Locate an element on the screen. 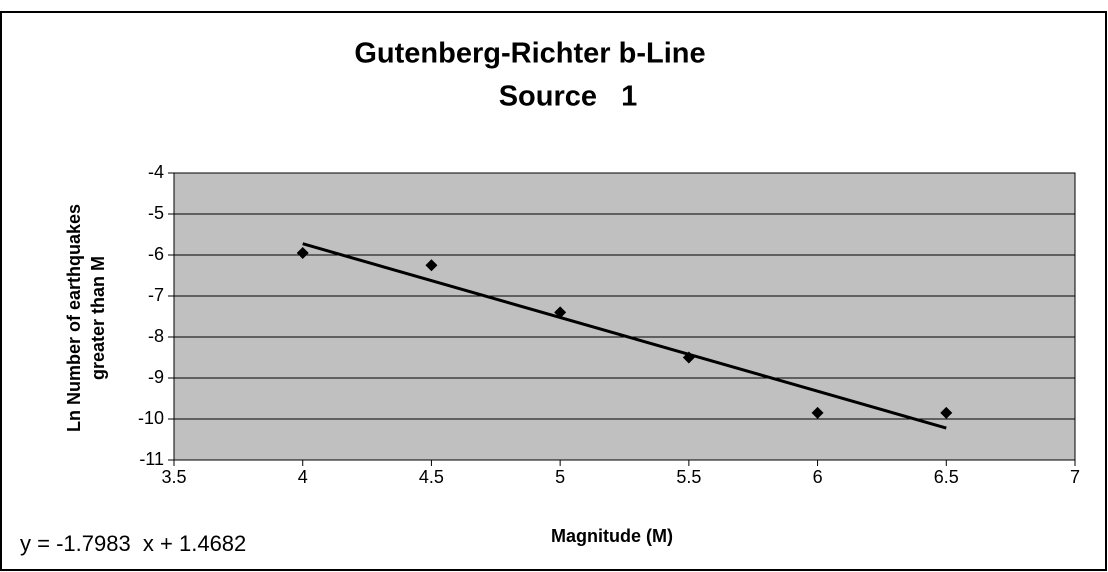 Image resolution: width=1108 pixels, height=572 pixels. x-tick-label: 4 is located at coordinates (303, 477).